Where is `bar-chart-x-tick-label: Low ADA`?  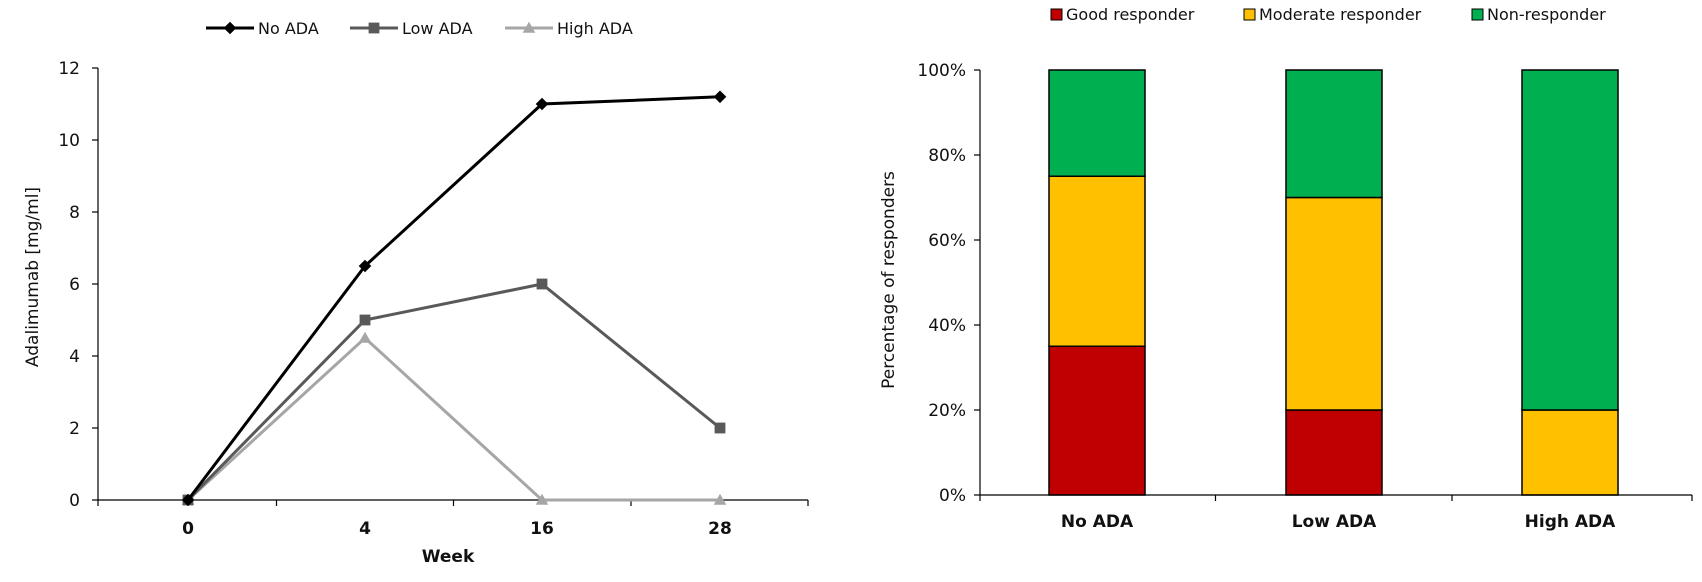 bar-chart-x-tick-label: Low ADA is located at coordinates (1334, 522).